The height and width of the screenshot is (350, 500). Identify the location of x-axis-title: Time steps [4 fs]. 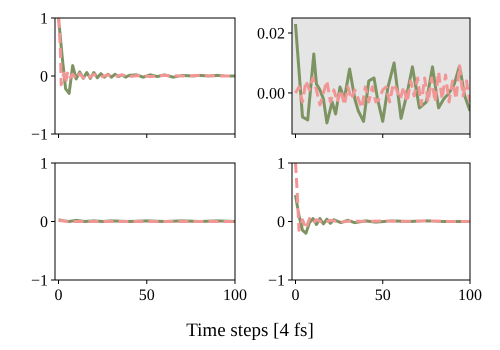
(250, 330).